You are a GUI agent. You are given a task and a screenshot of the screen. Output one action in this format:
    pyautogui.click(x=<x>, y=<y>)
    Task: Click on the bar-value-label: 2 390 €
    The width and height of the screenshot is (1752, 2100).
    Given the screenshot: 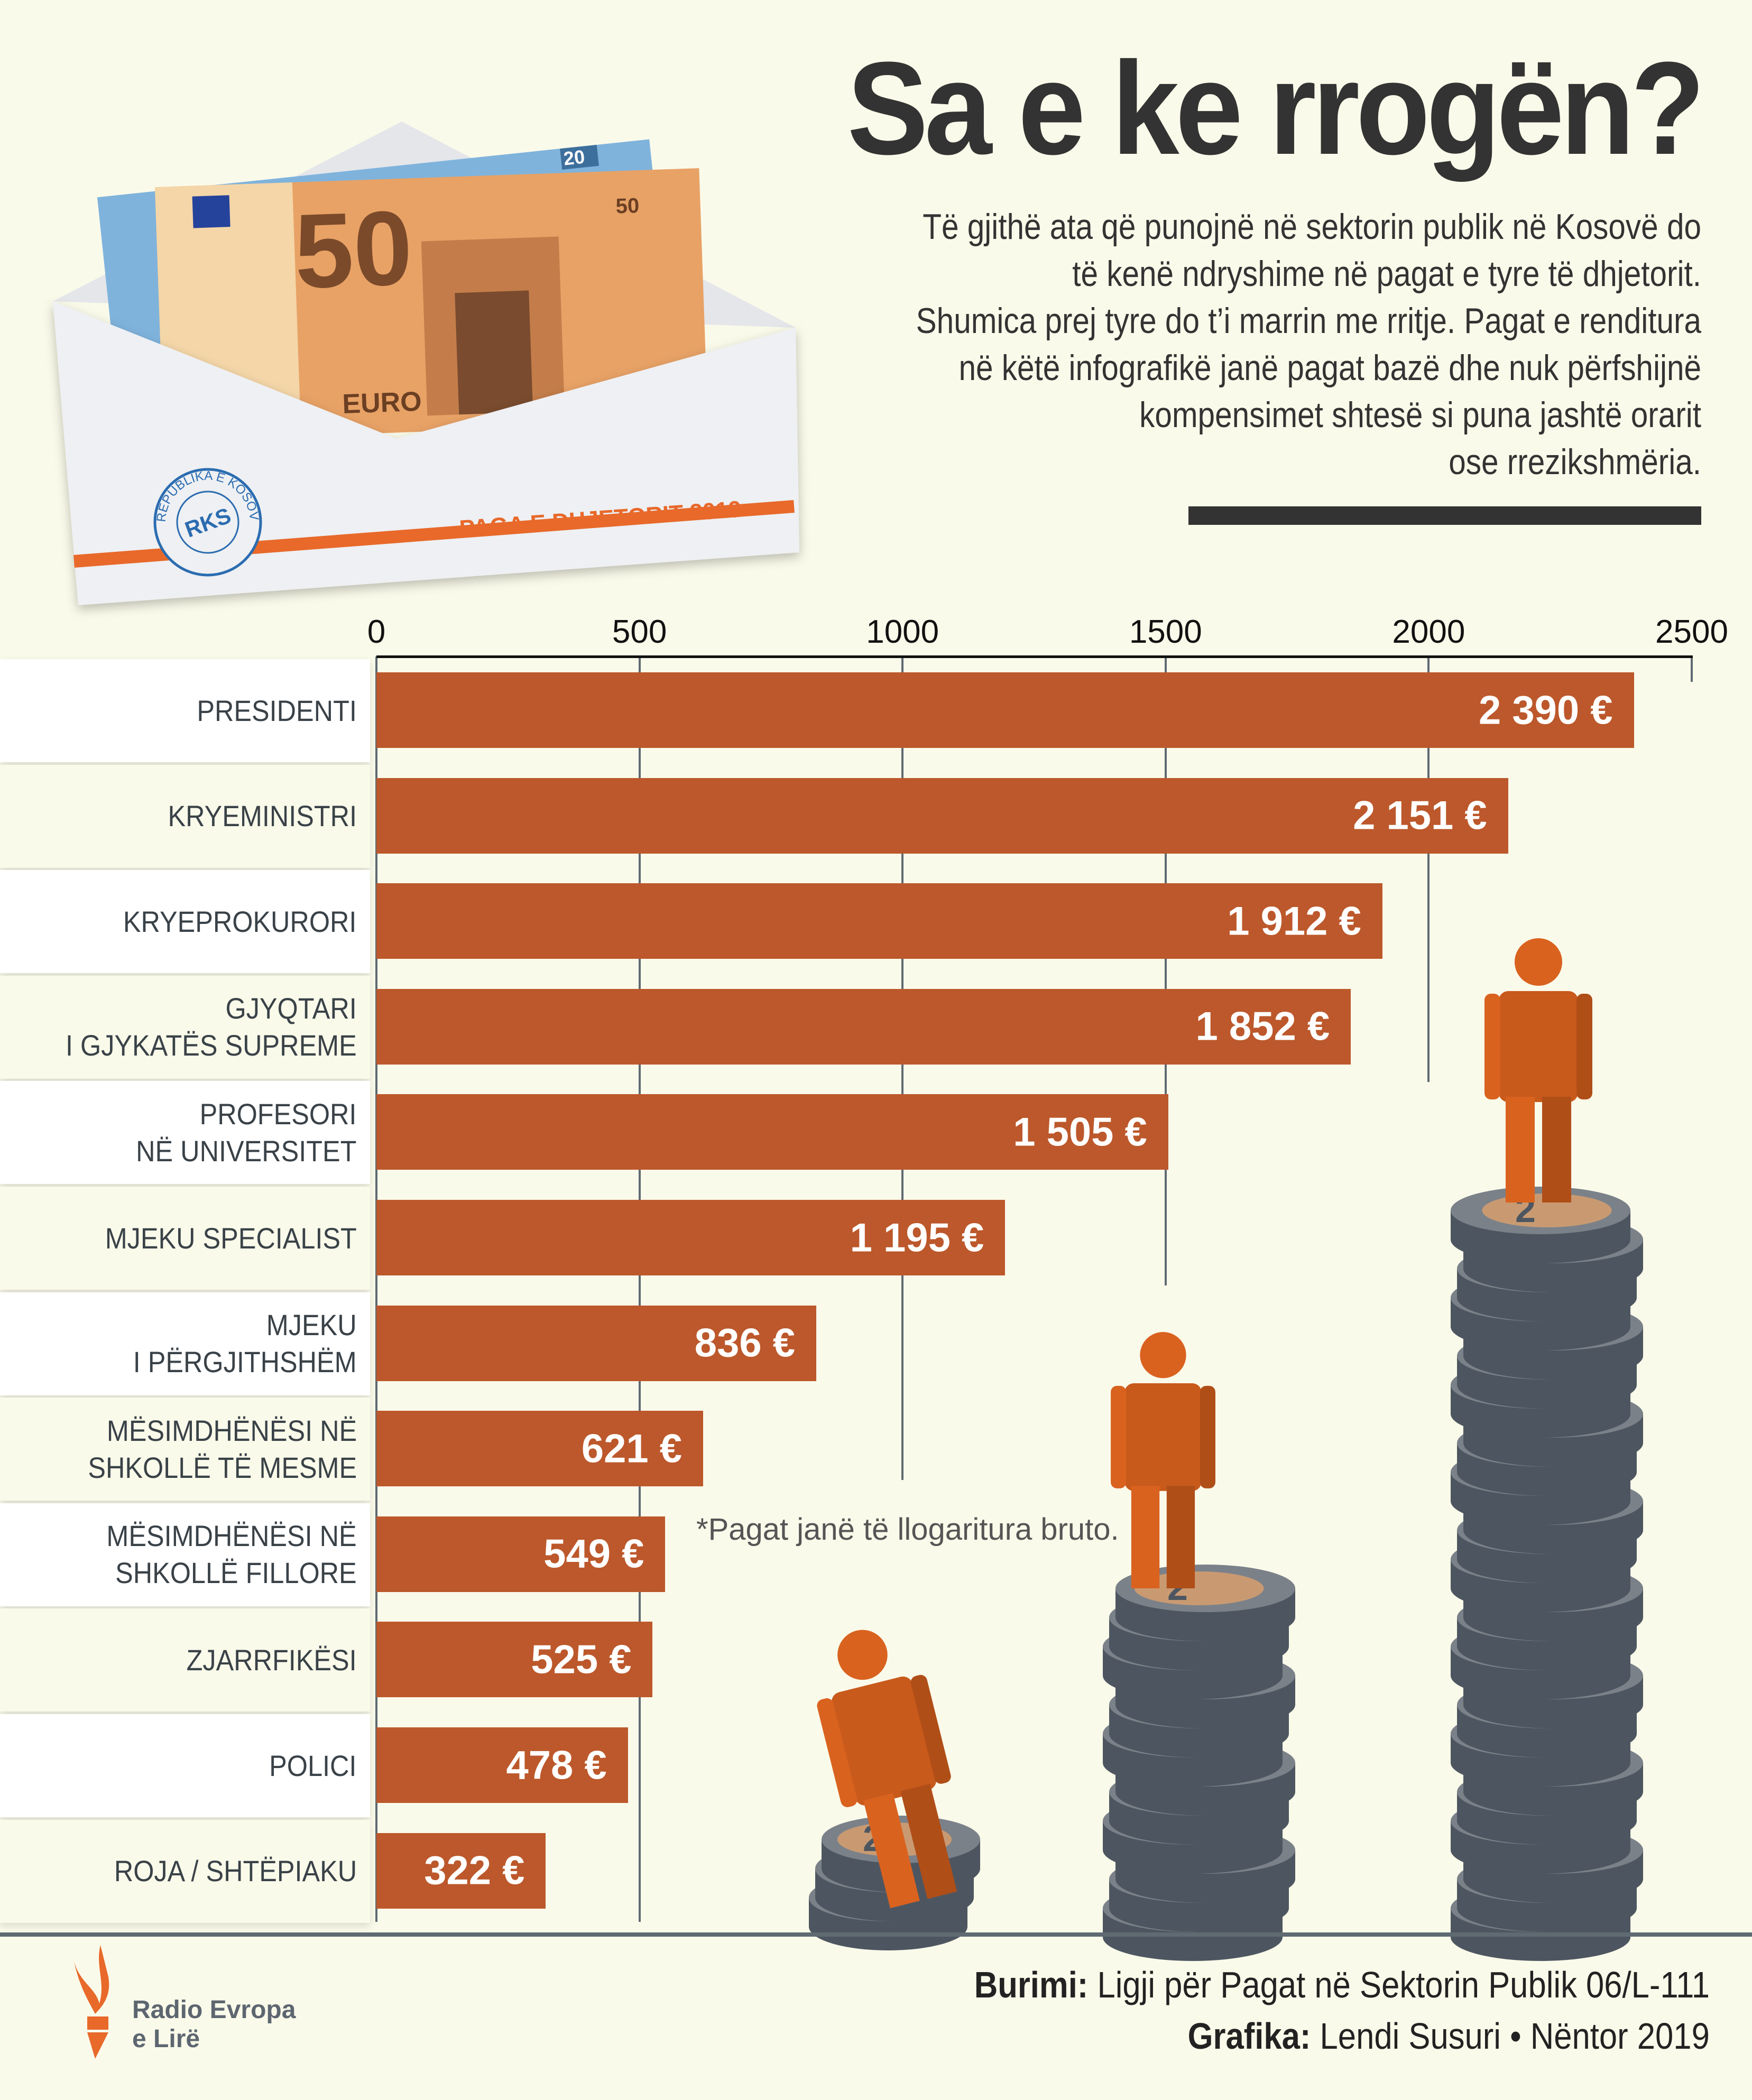 What is the action you would take?
    pyautogui.click(x=1545, y=711)
    